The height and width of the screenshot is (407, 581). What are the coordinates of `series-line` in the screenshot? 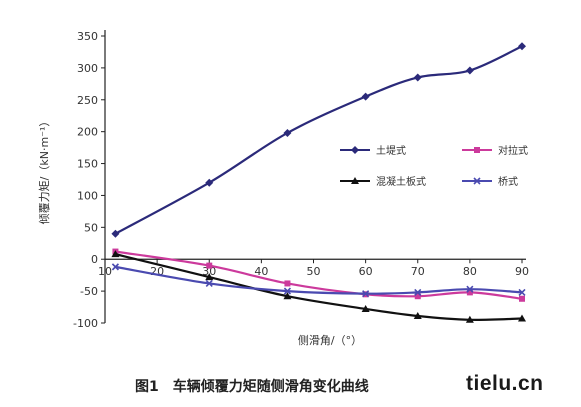 It's located at (319, 287).